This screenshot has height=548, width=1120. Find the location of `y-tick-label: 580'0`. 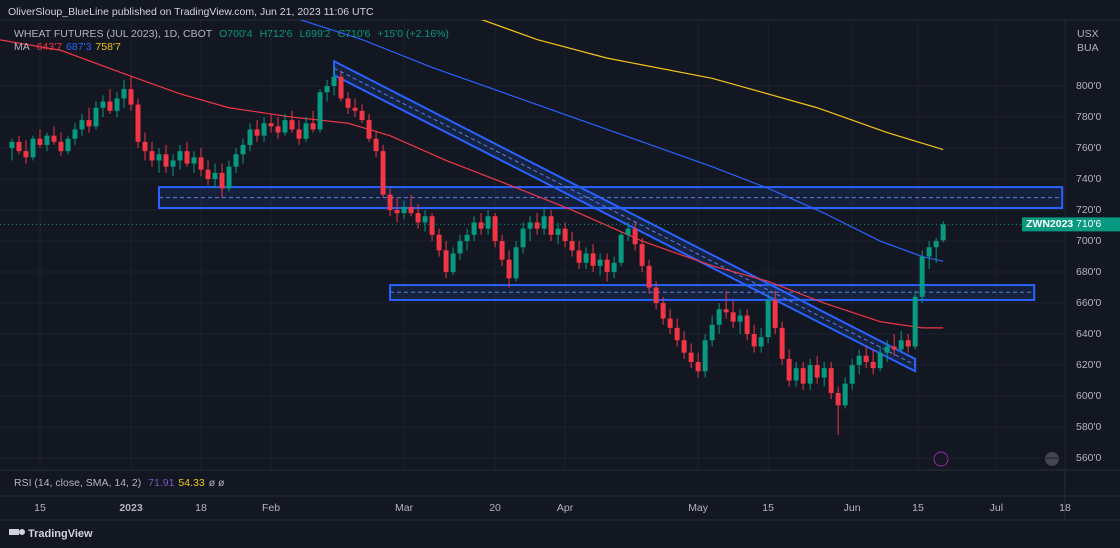

y-tick-label: 580'0 is located at coordinates (1089, 427).